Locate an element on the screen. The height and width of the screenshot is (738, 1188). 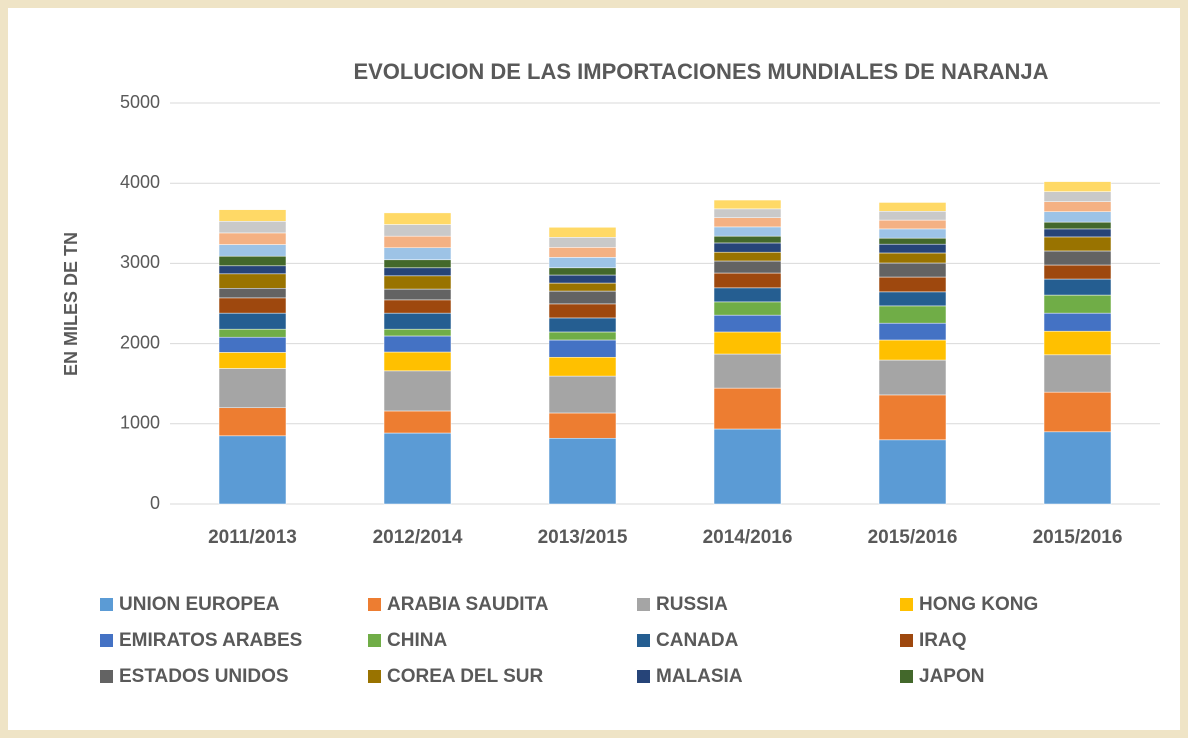
y-axis-label: EN MILES DE TN is located at coordinates (71, 304).